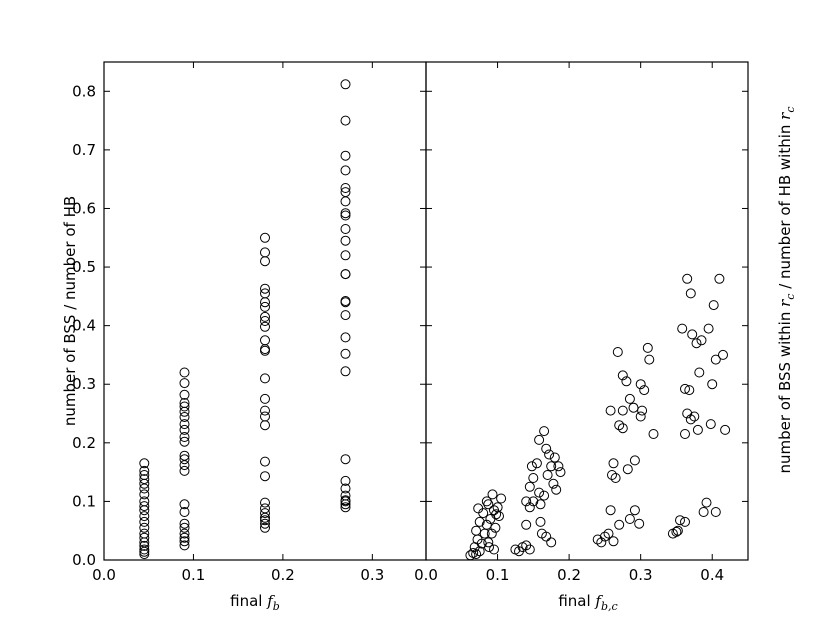 The width and height of the screenshot is (830, 623). Describe the element at coordinates (84, 208) in the screenshot. I see `left-y-tick-label: 0.6` at that location.